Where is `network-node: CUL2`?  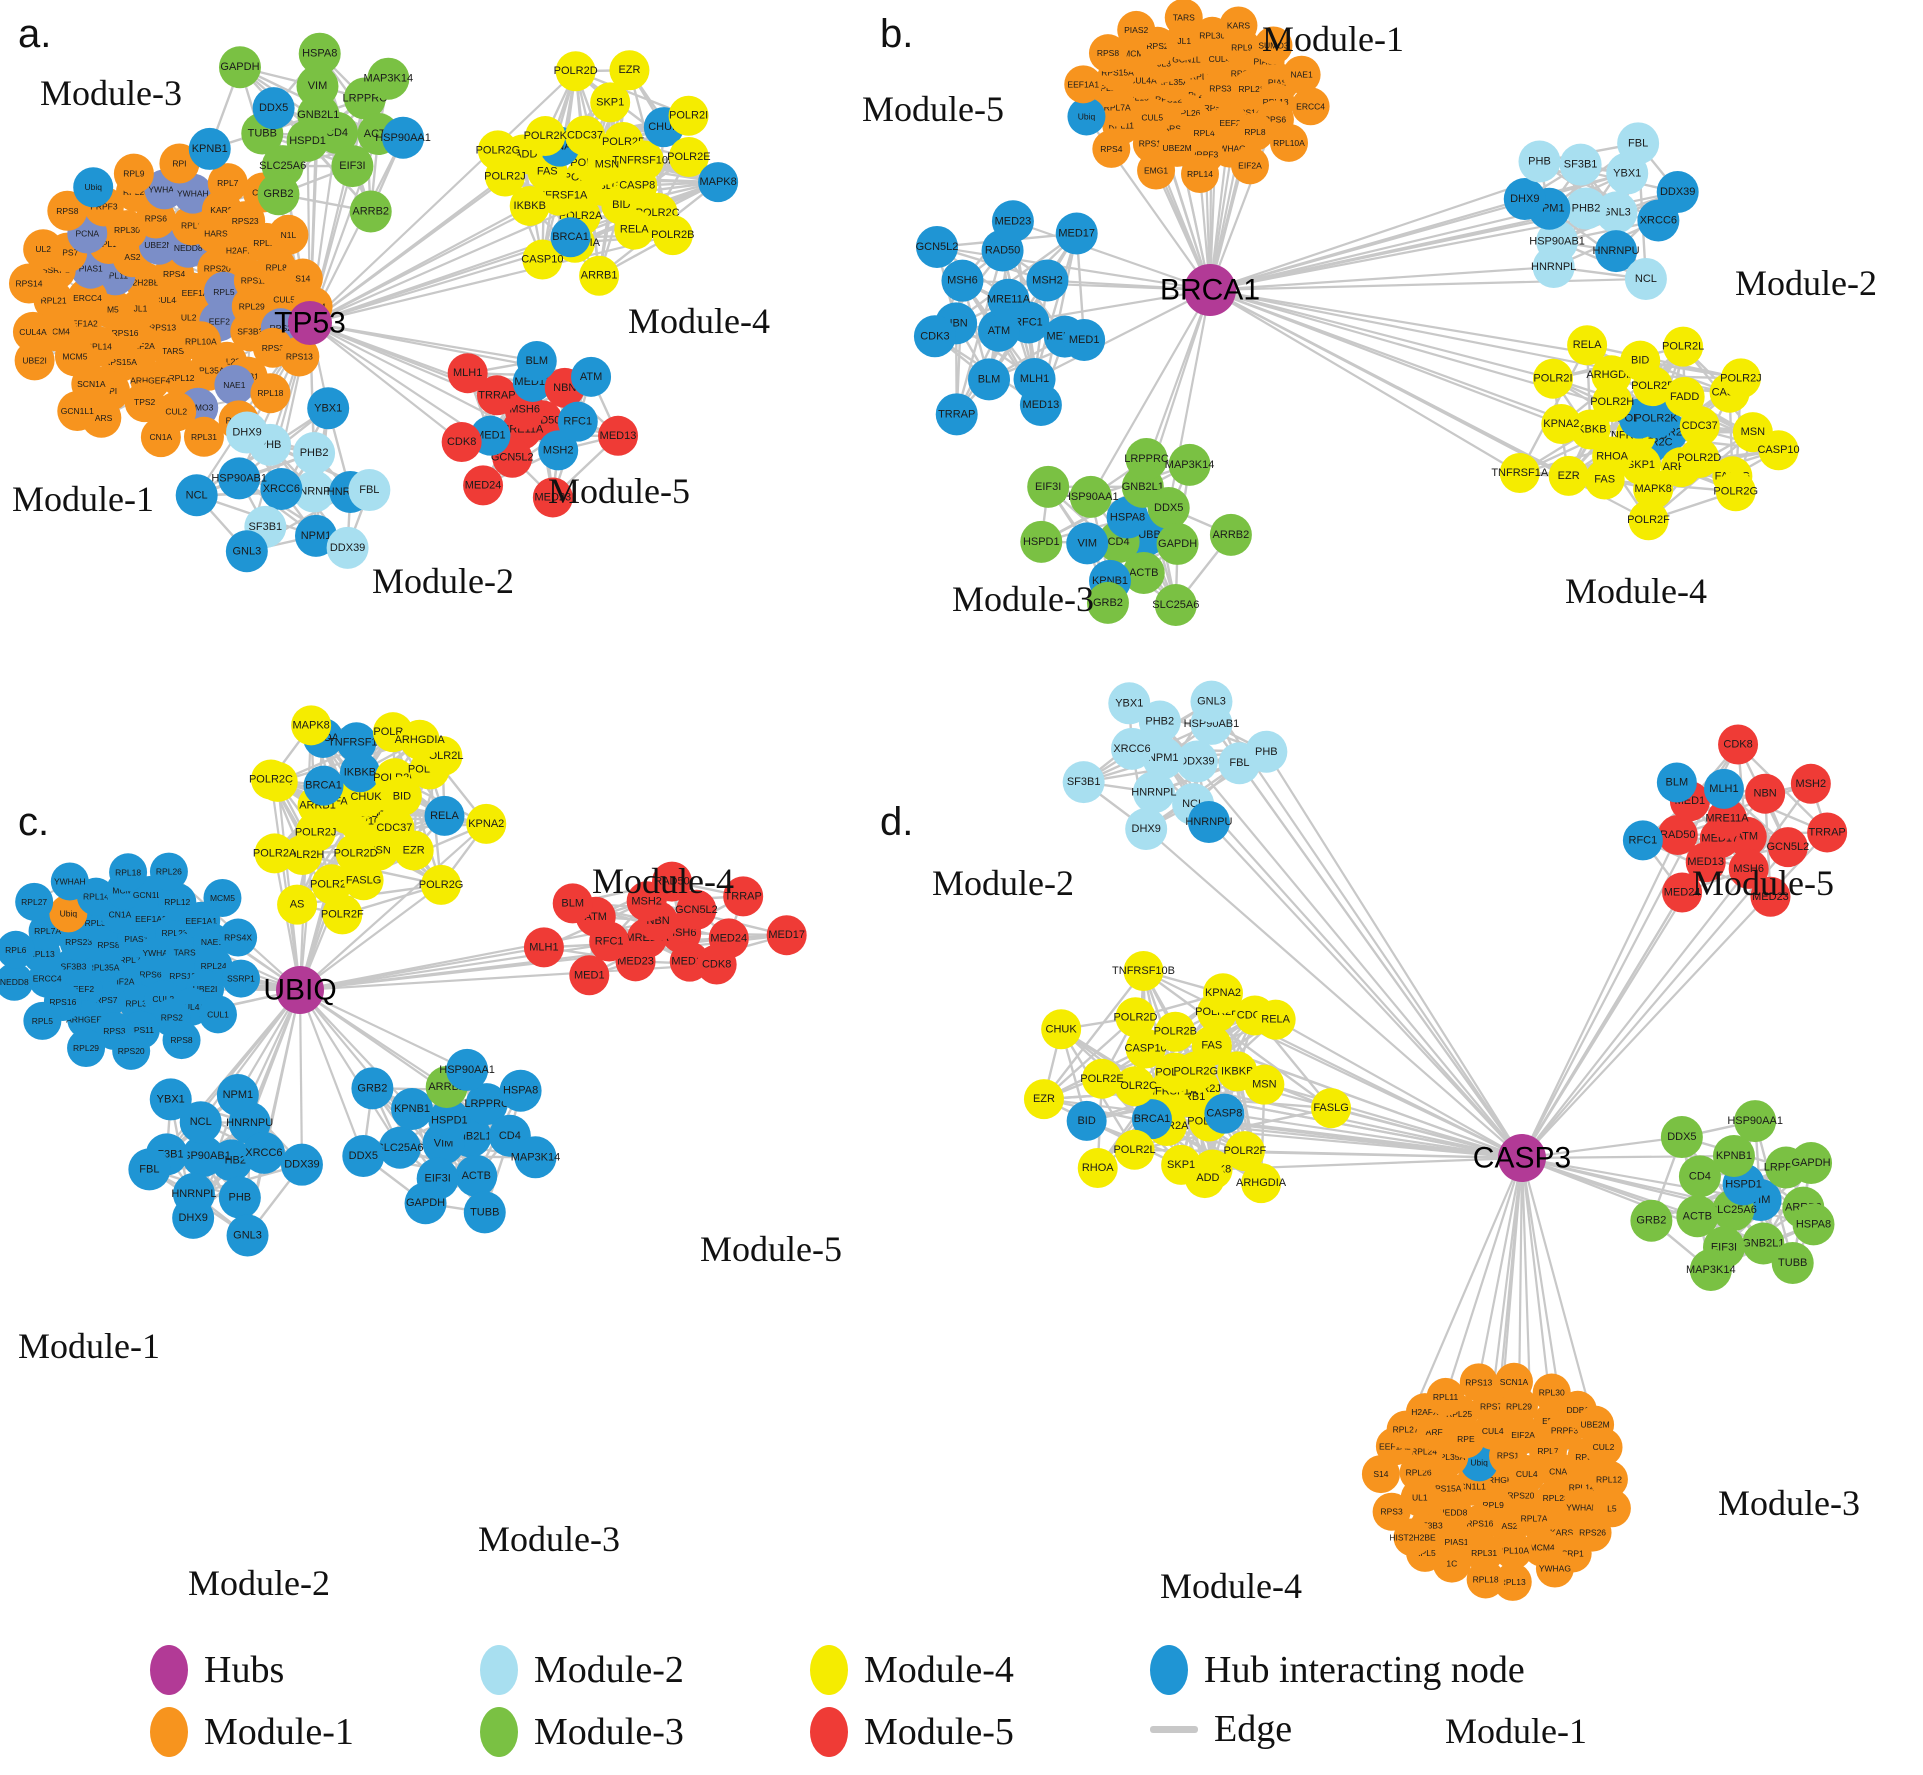 network-node: CUL2 is located at coordinates (1603, 1447).